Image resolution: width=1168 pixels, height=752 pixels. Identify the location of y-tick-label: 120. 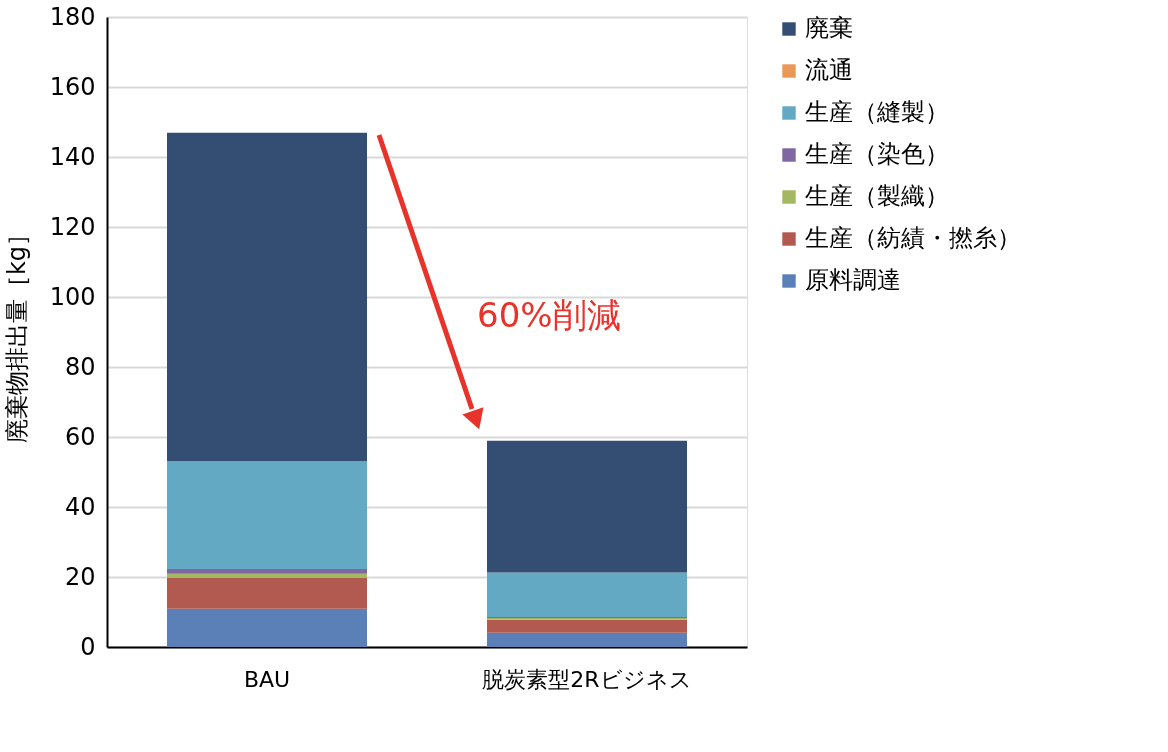
(72, 226).